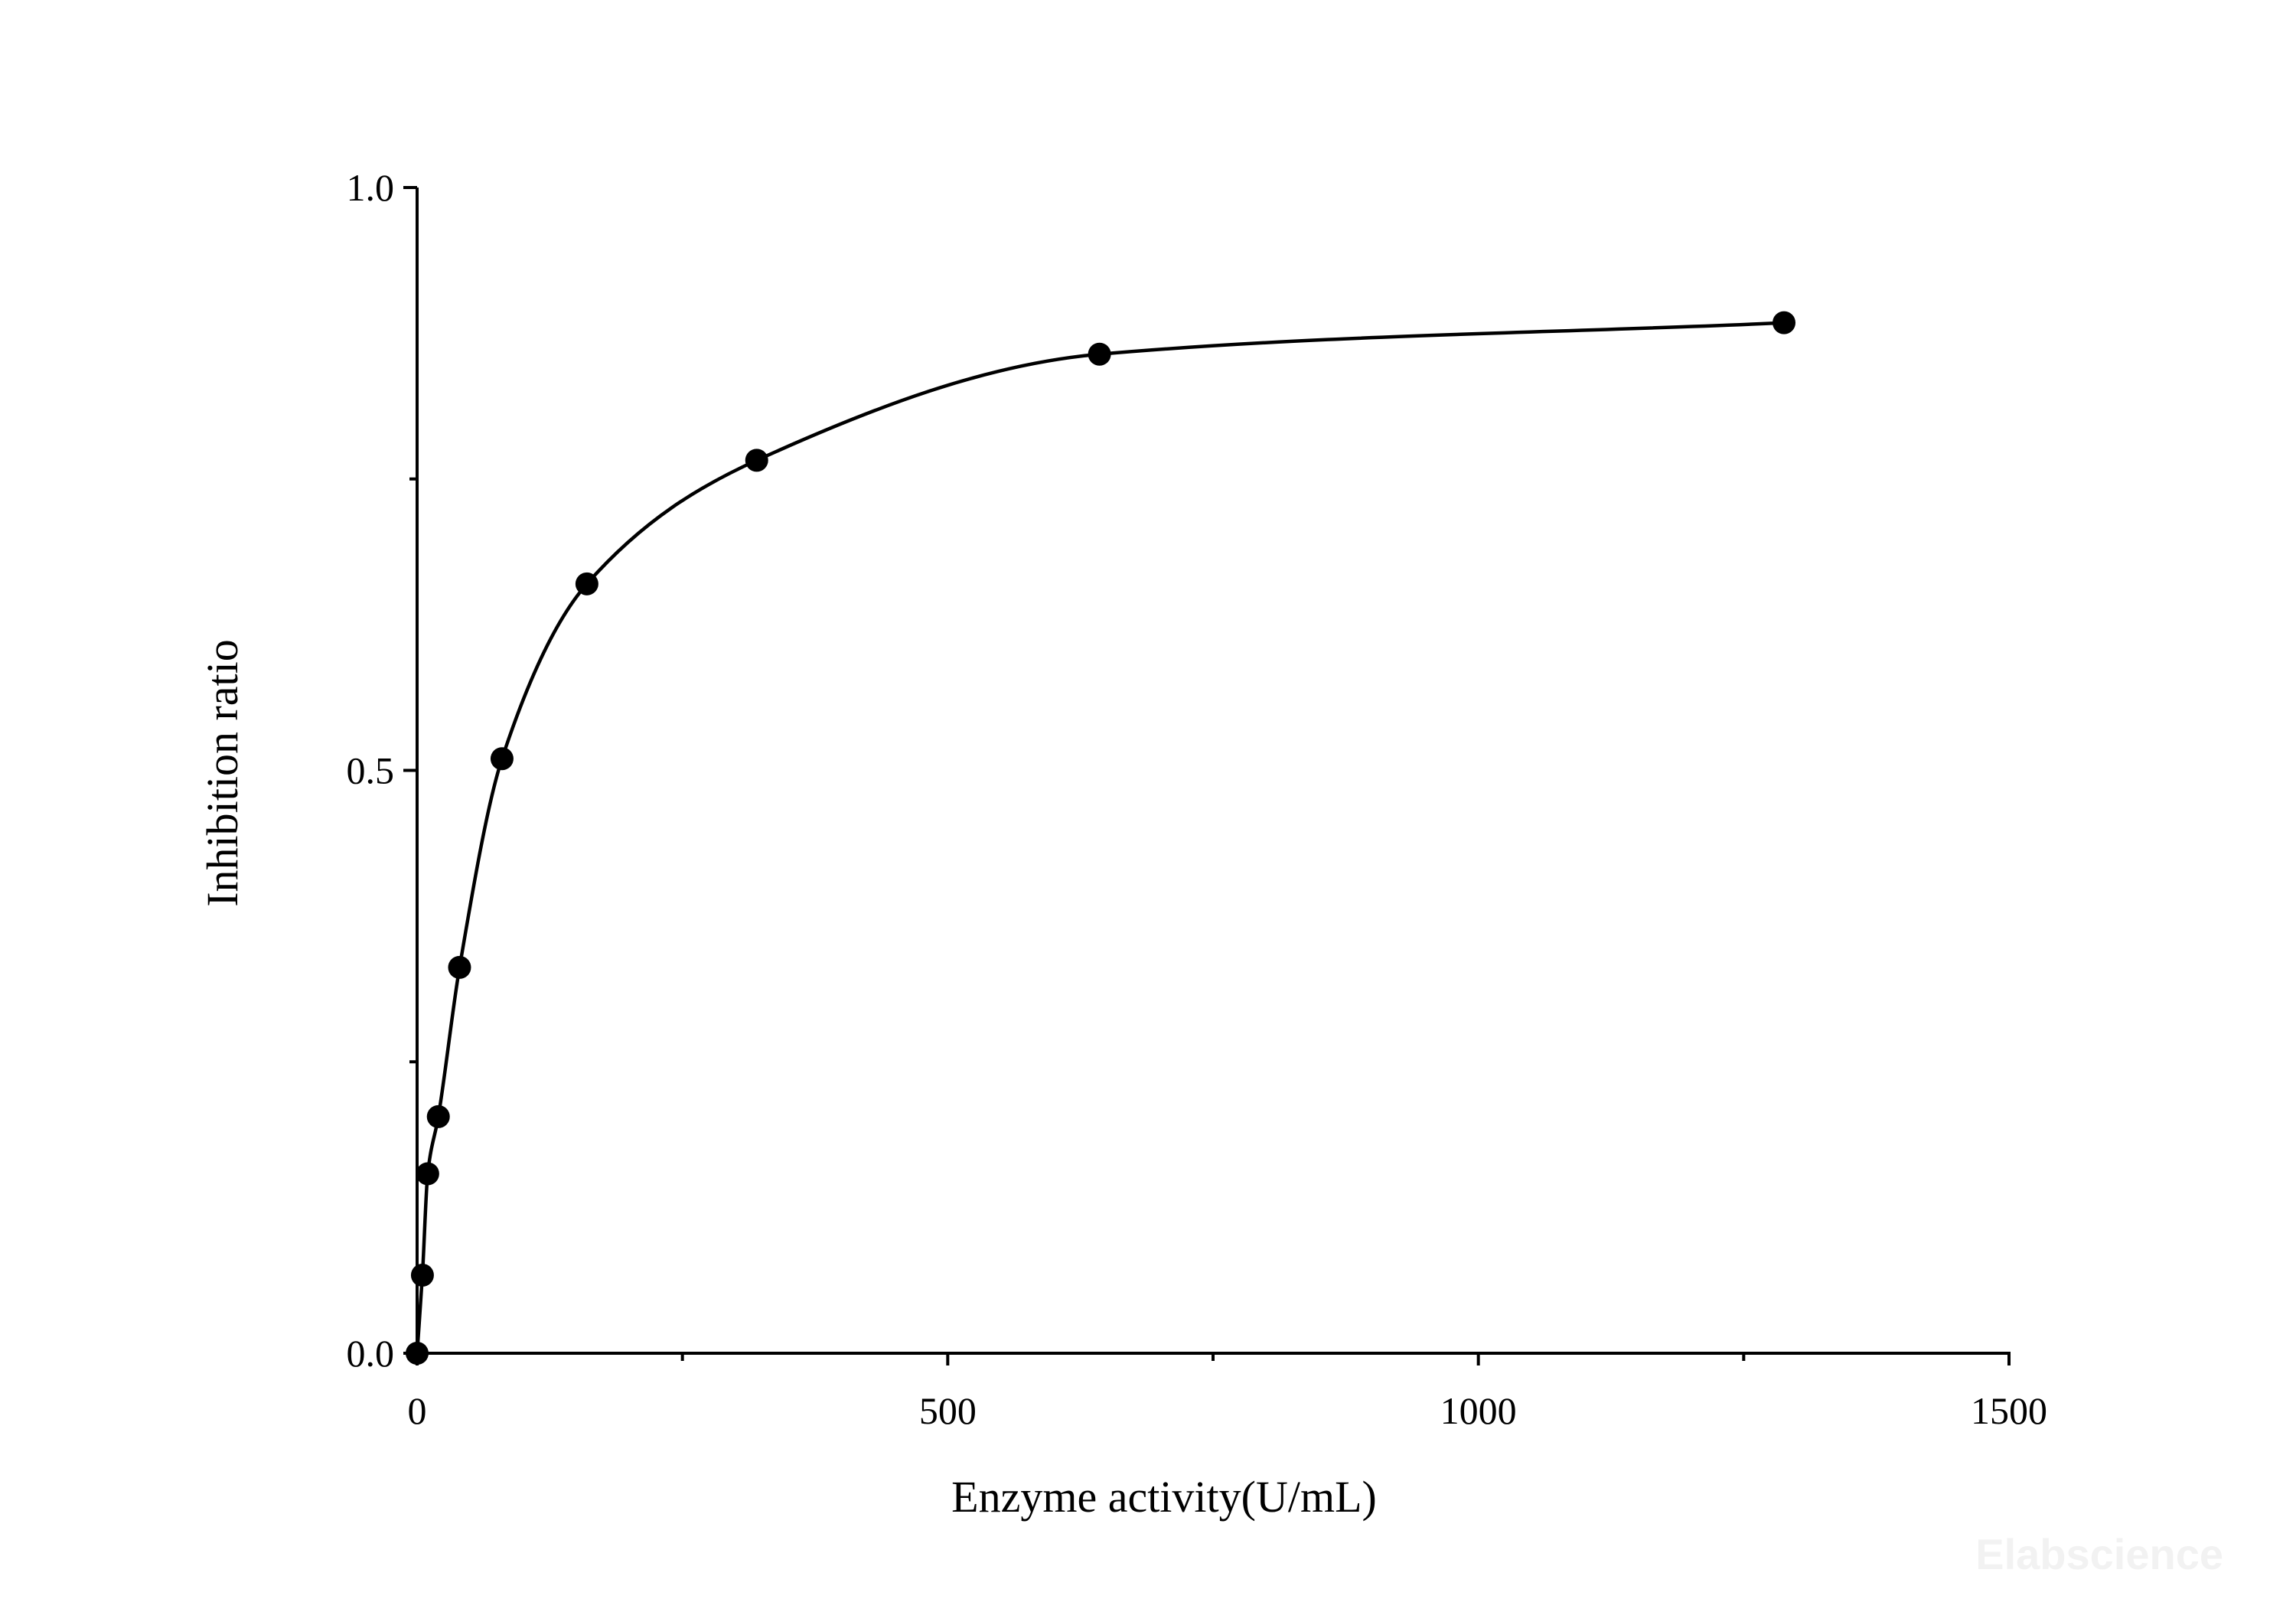  What do you see at coordinates (948, 1410) in the screenshot?
I see `x-tick-label: 500` at bounding box center [948, 1410].